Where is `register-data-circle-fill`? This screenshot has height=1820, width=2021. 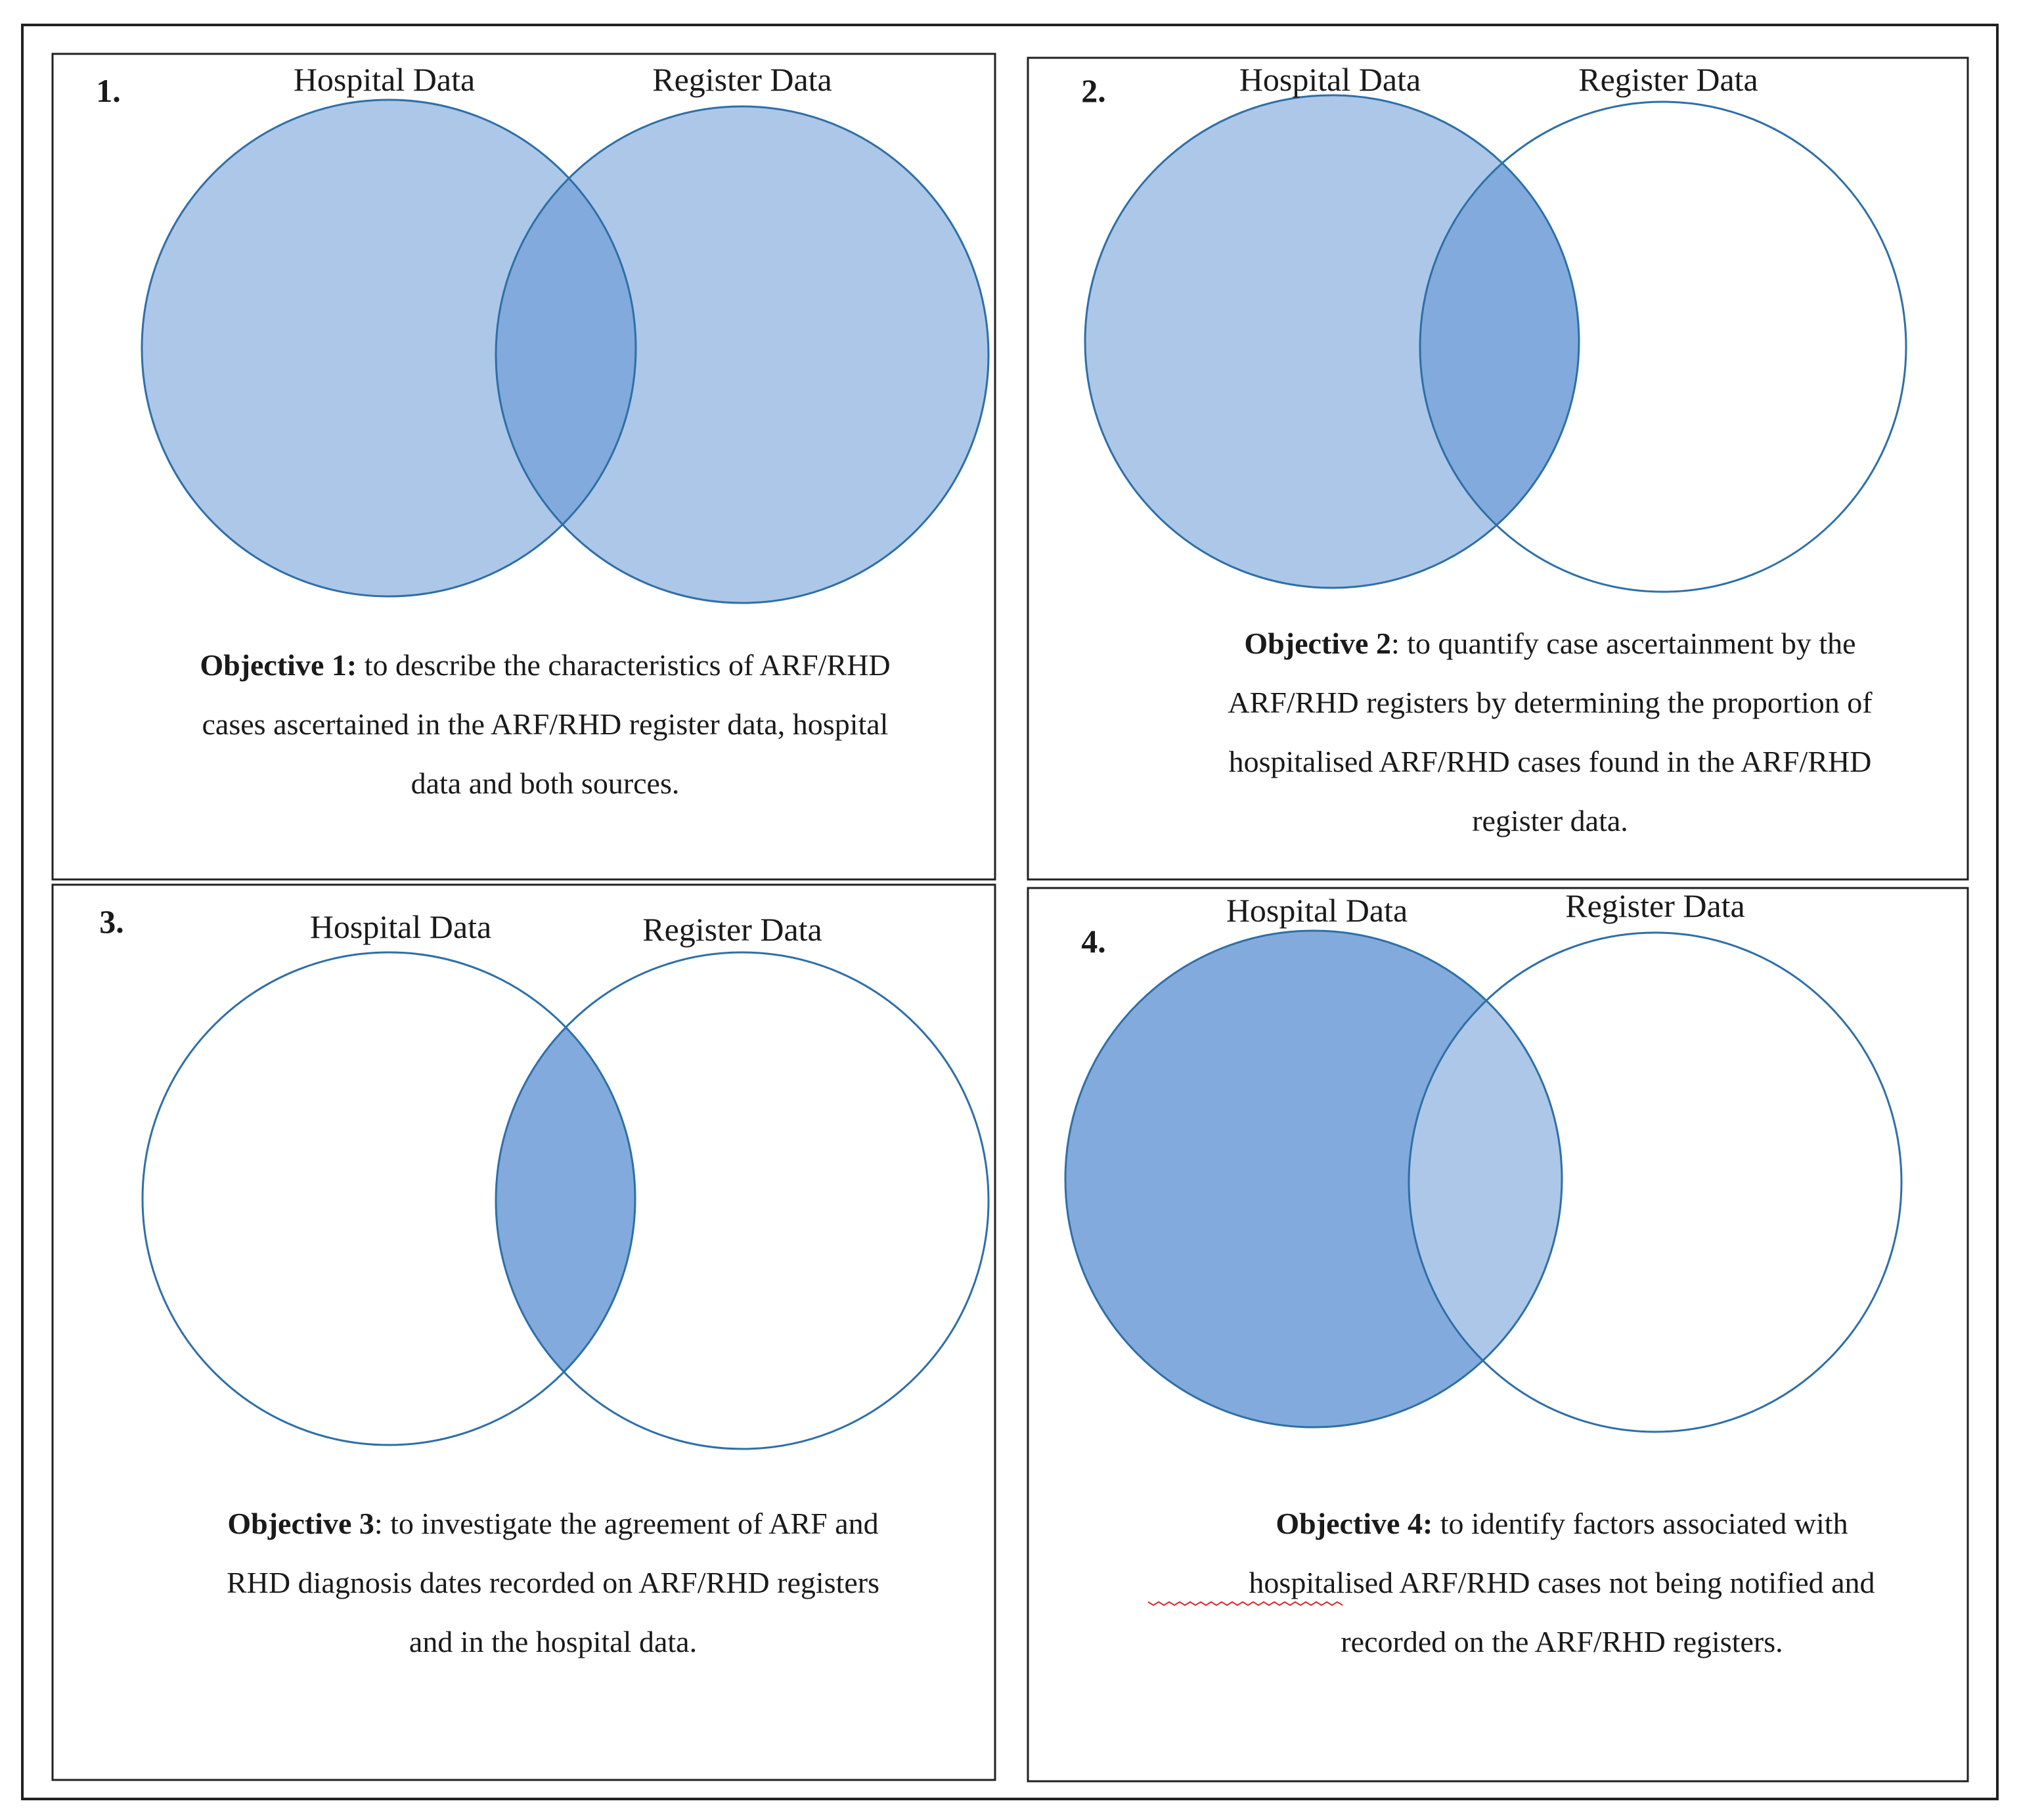 register-data-circle-fill is located at coordinates (742, 354).